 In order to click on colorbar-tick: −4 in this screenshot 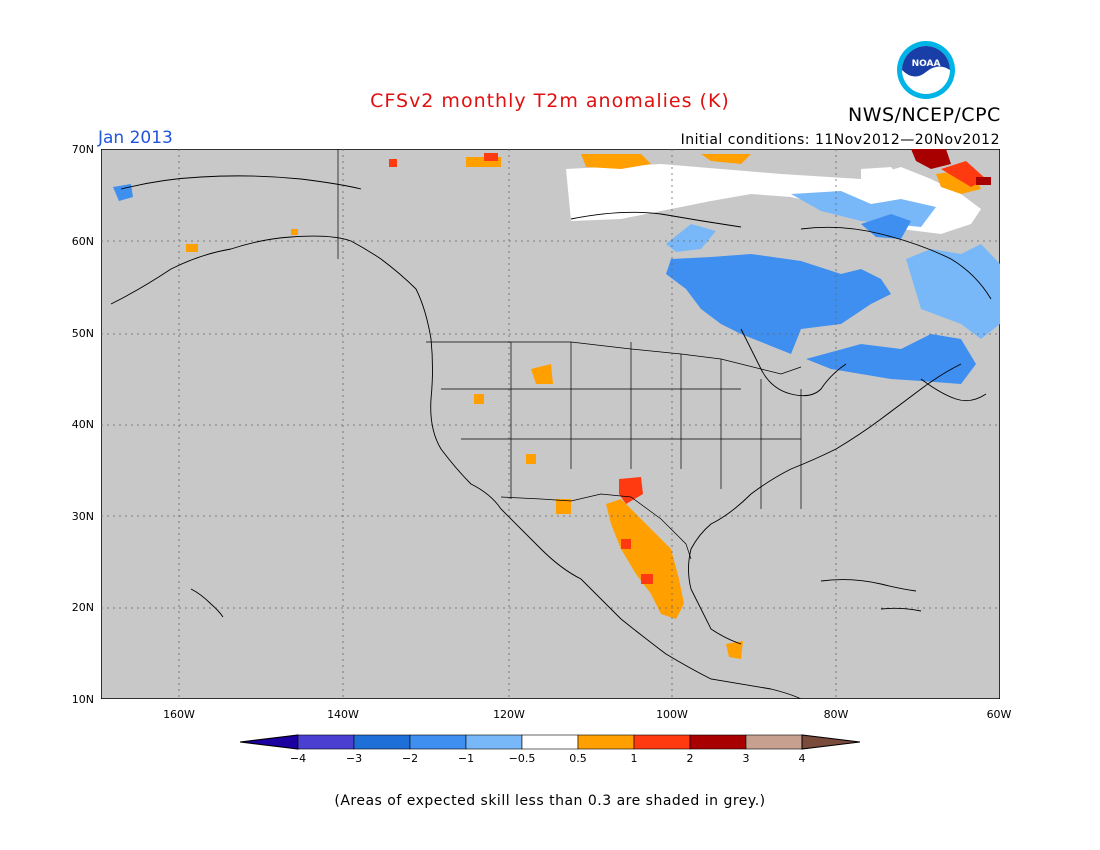, I will do `click(298, 758)`.